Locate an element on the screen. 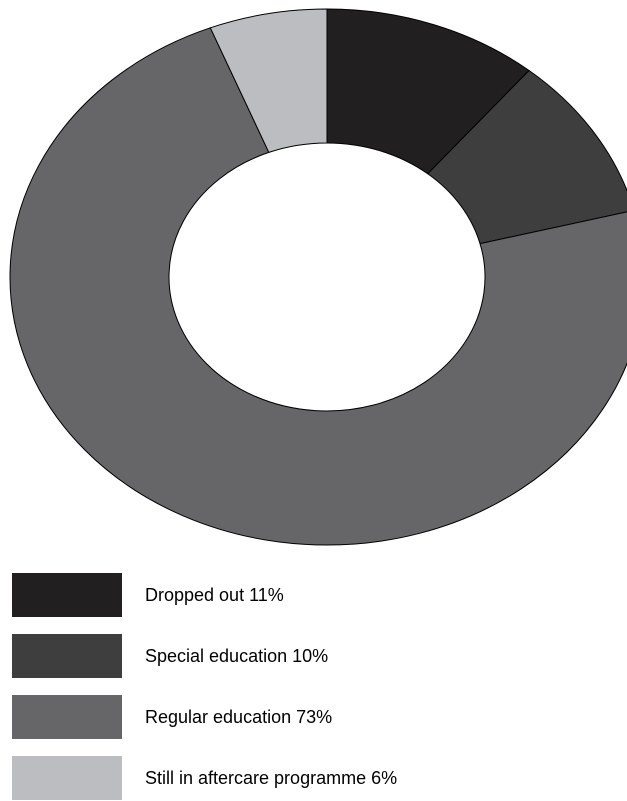  legend-swatch-dropped-out is located at coordinates (67, 595).